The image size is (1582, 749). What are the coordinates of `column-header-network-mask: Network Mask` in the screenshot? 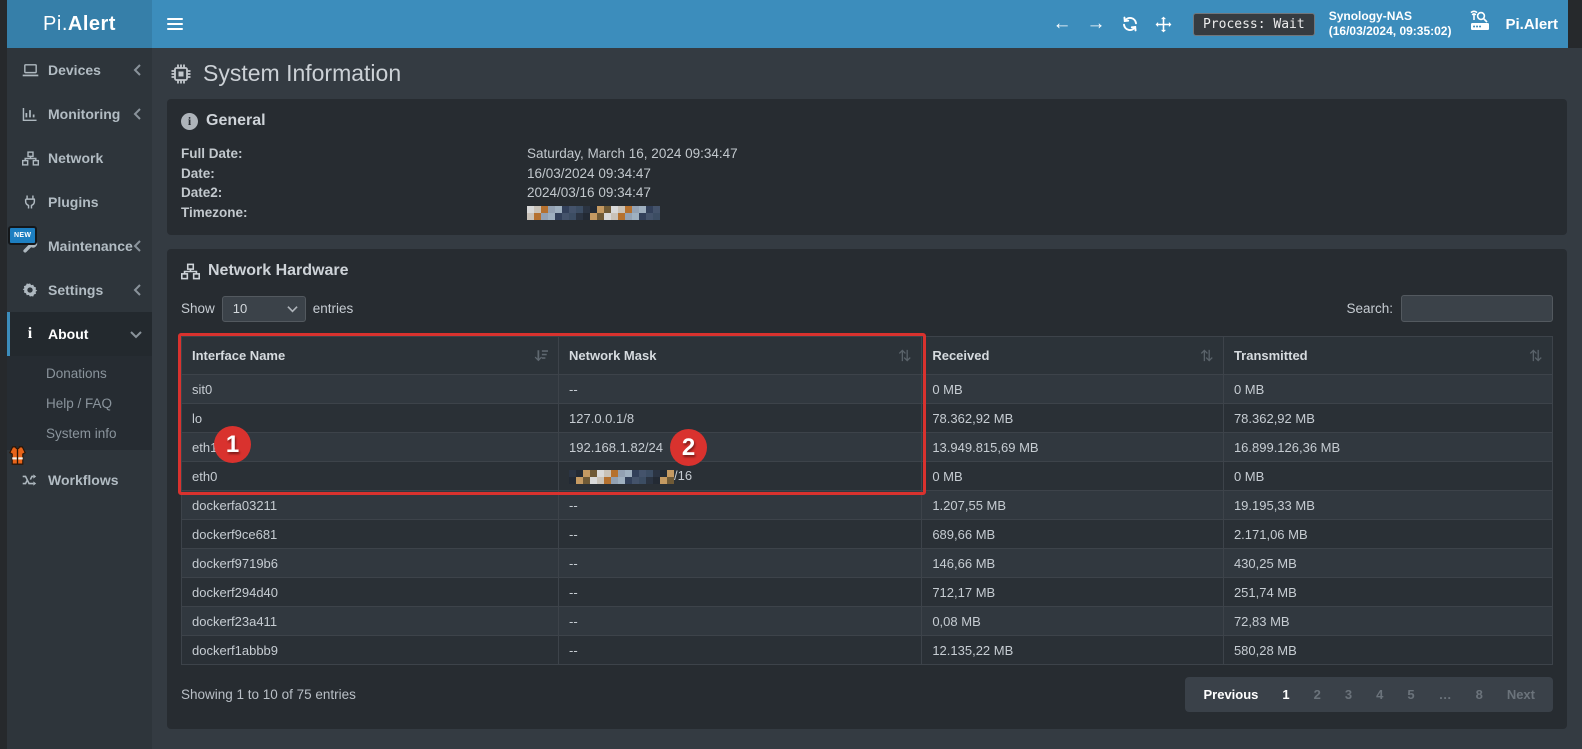 It's located at (740, 355).